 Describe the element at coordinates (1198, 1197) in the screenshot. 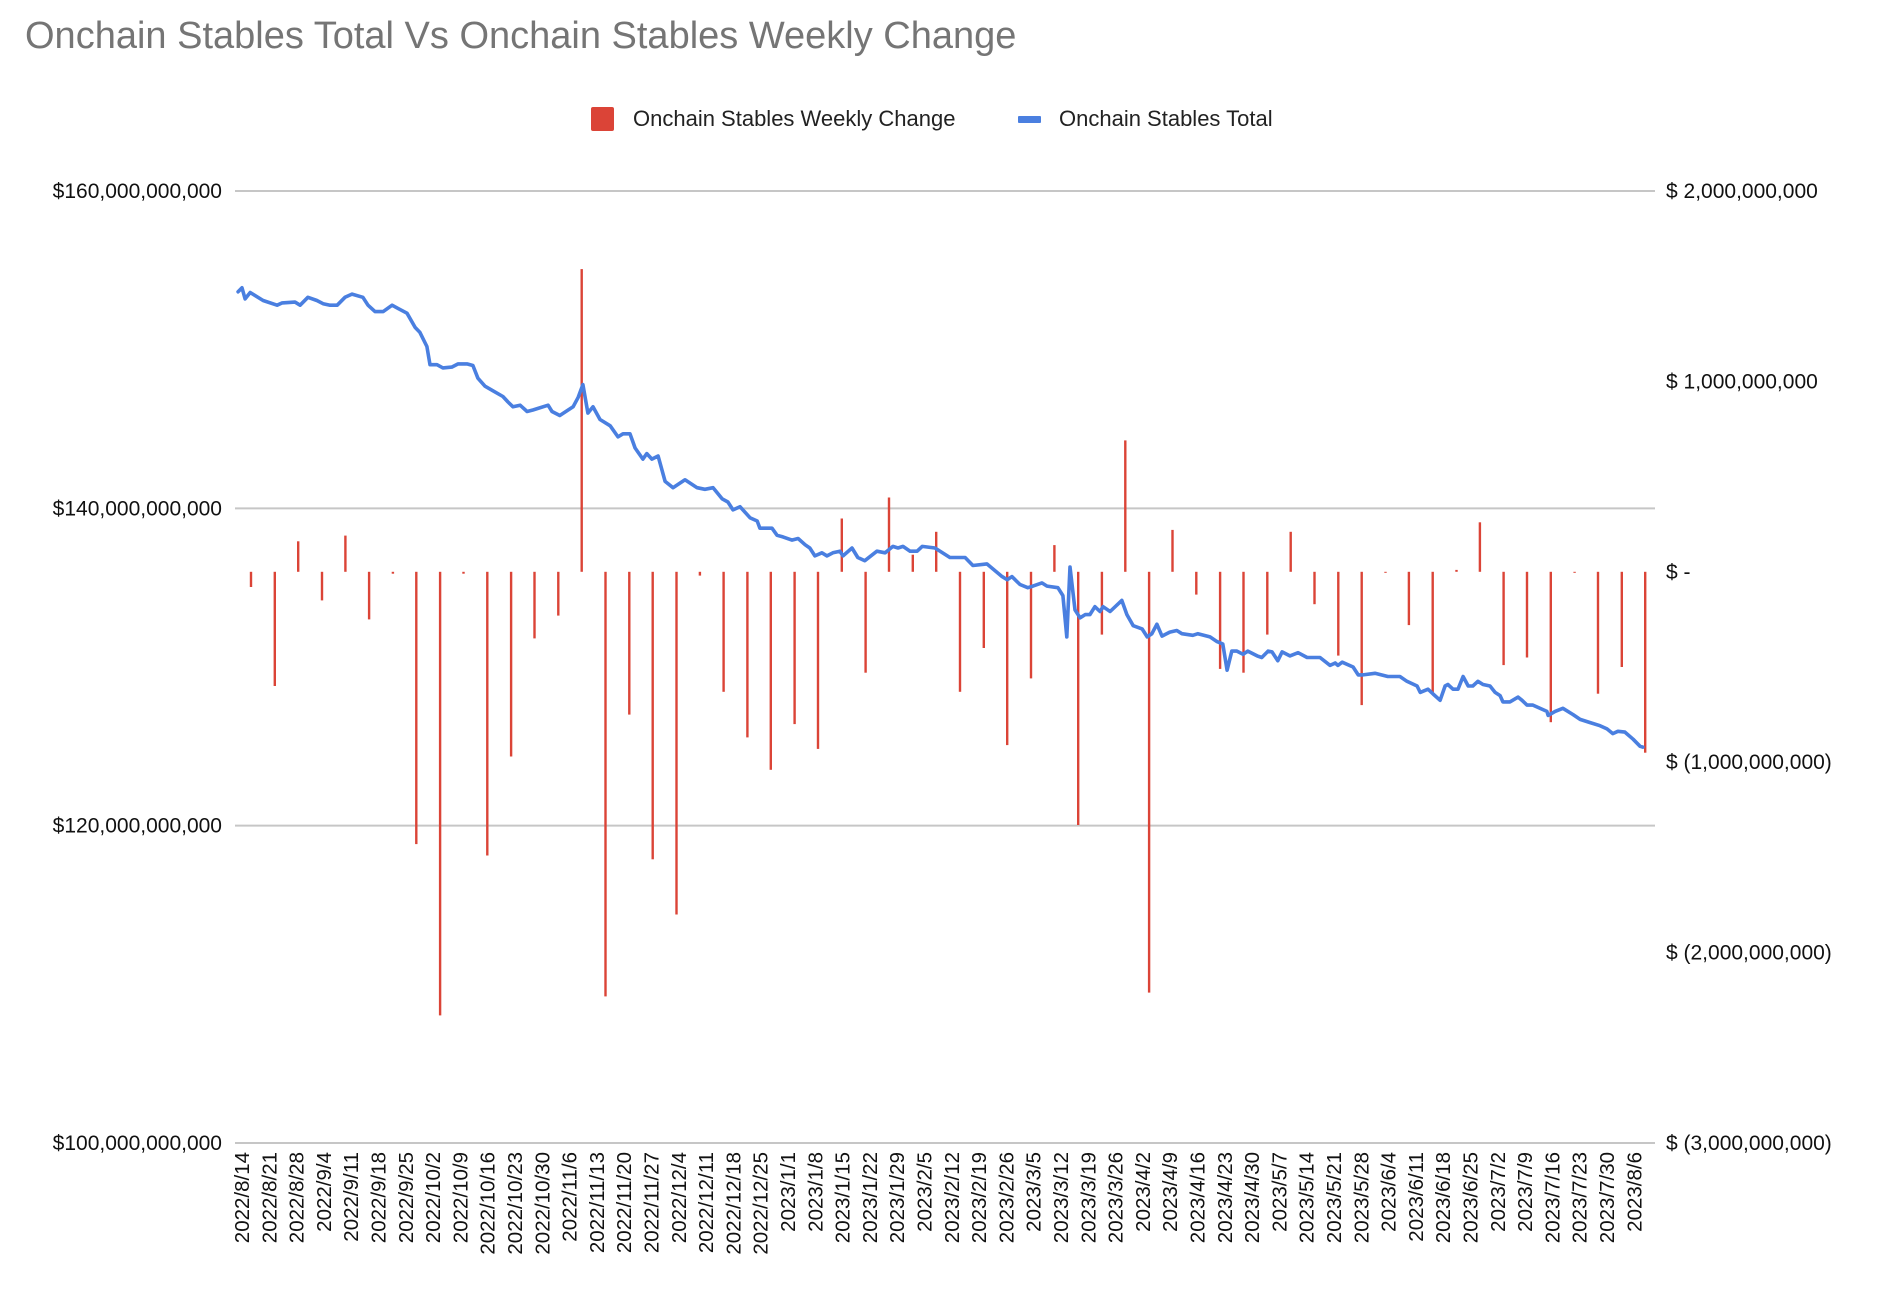

I see `x-axis-tick-label: 2023/4/16` at that location.